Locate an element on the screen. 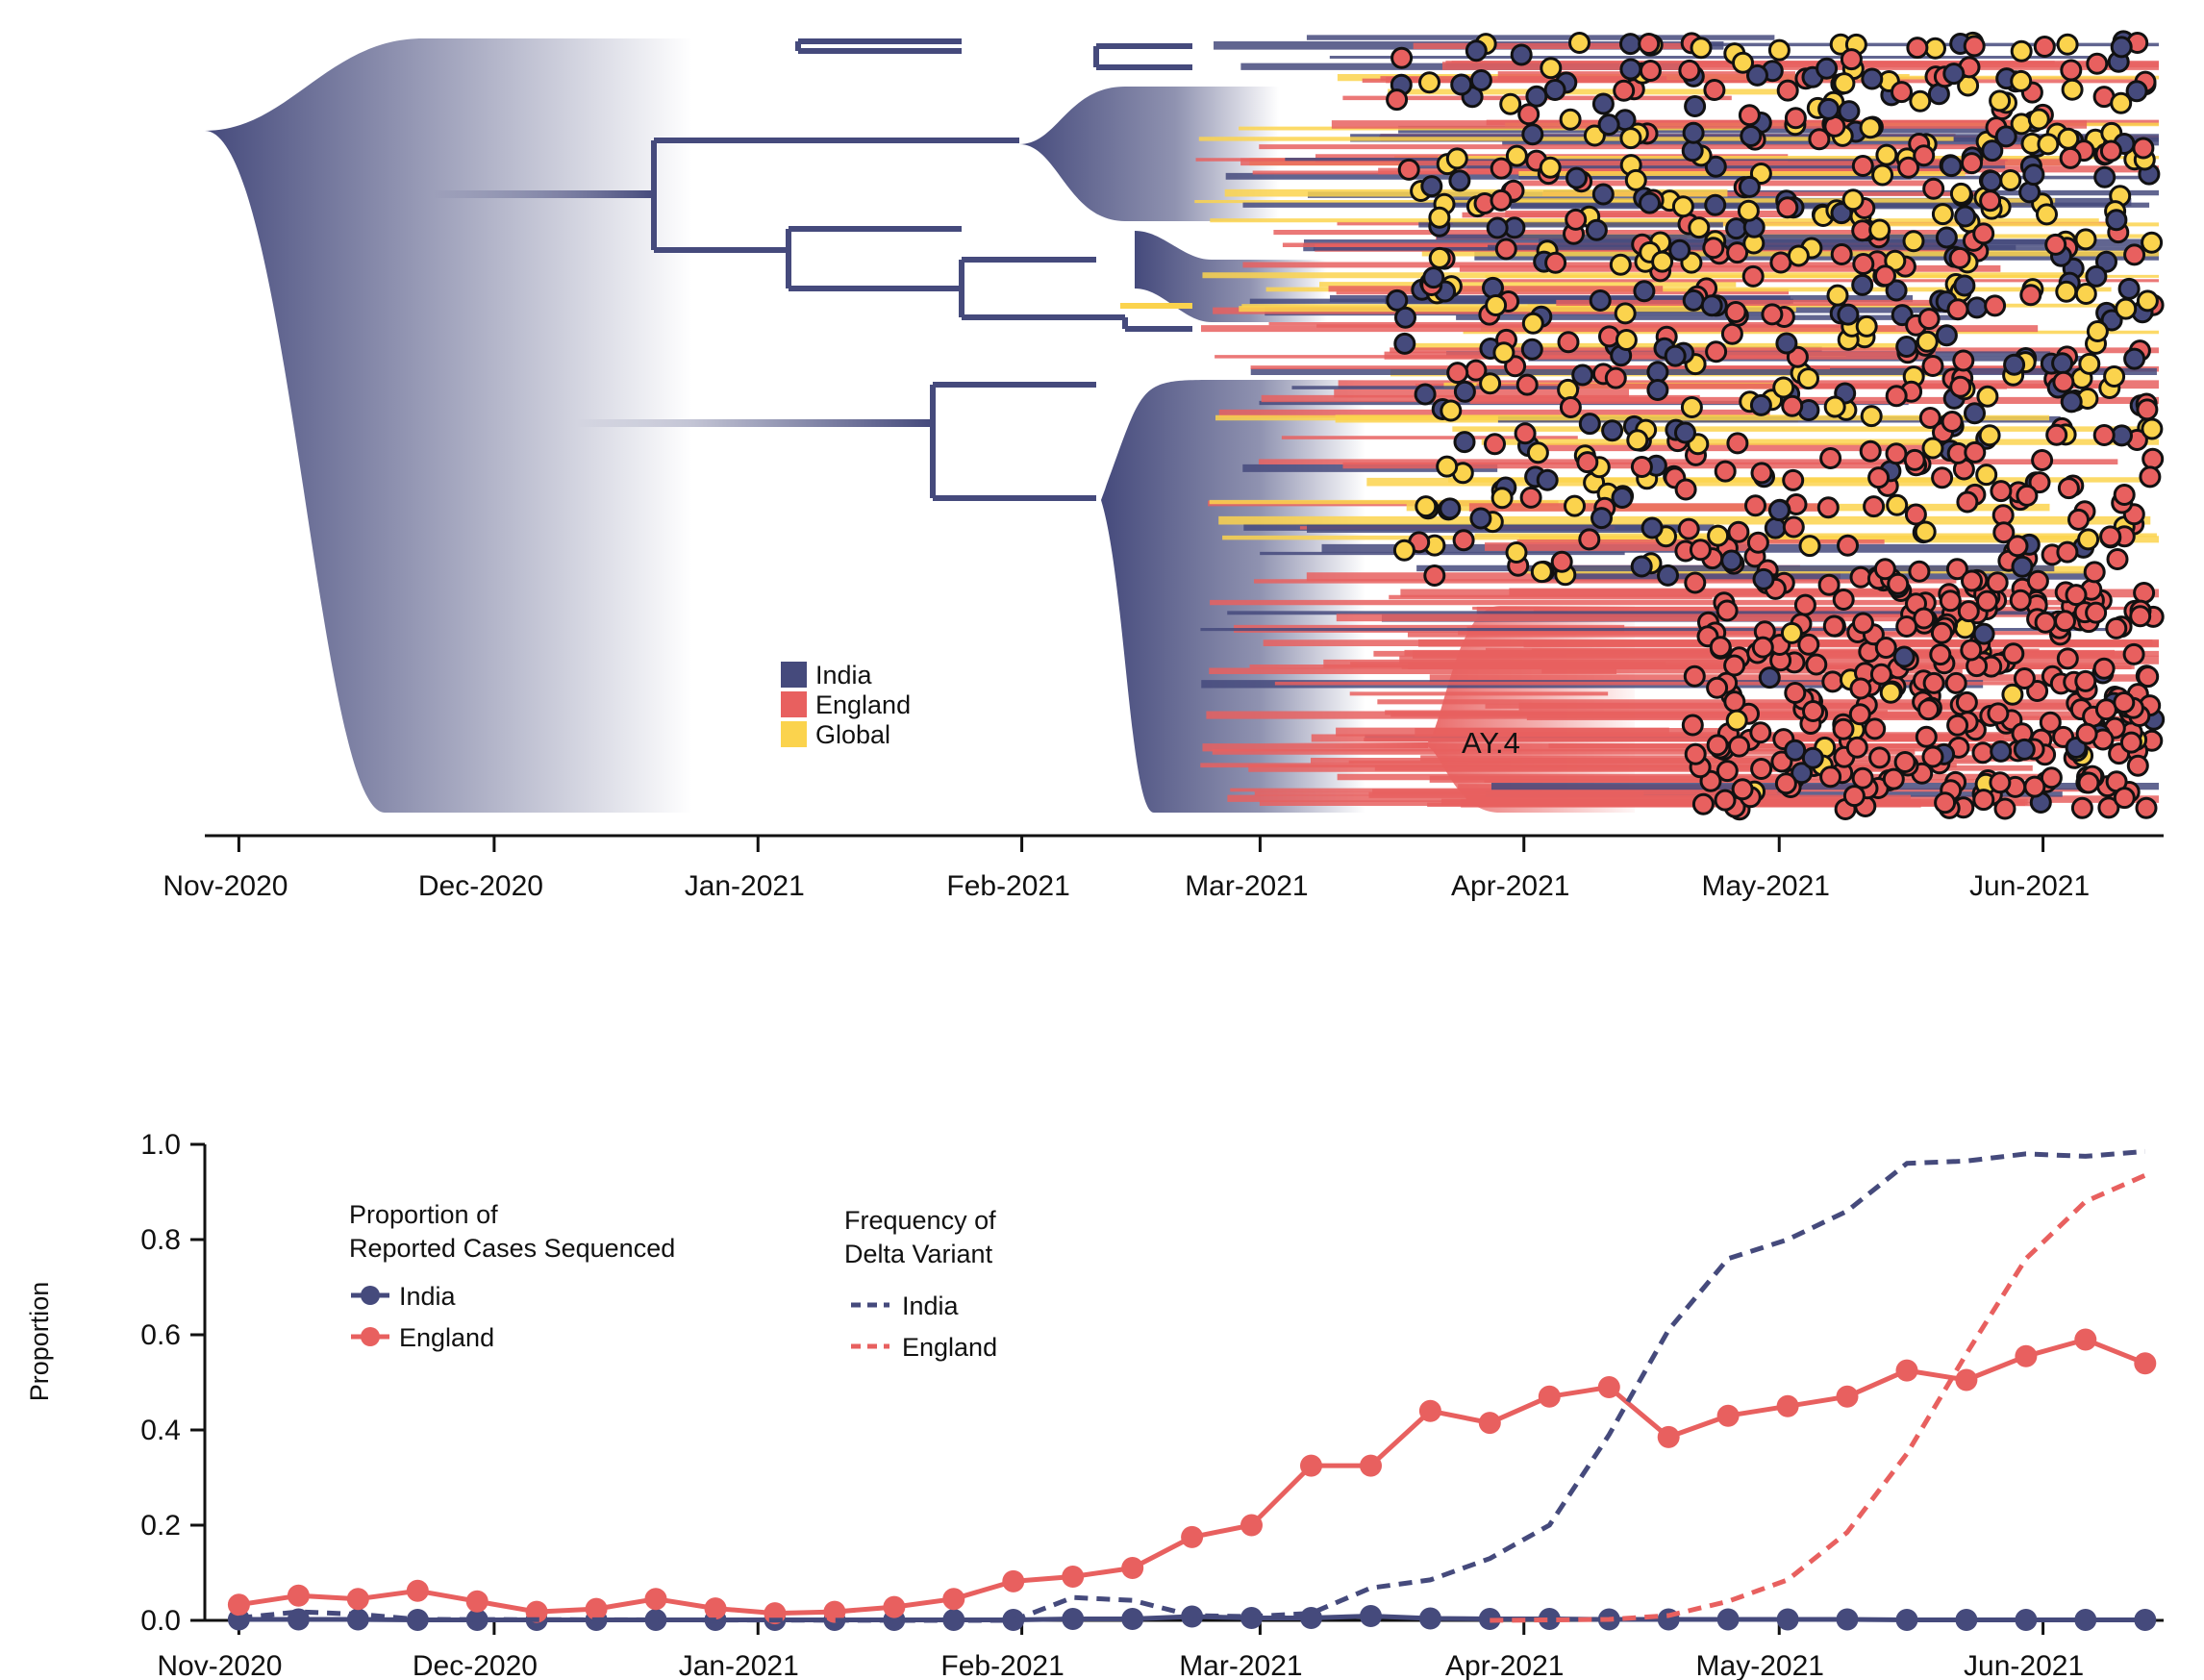 The width and height of the screenshot is (2204, 1680). x-tick-label: Mar-2021 is located at coordinates (1240, 1665).